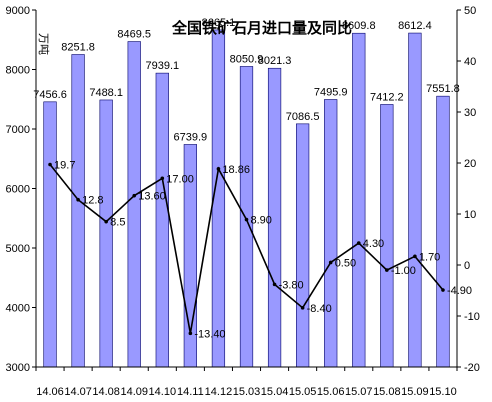 The image size is (492, 402). I want to click on bar-value-label: 8050.9, so click(247, 59).